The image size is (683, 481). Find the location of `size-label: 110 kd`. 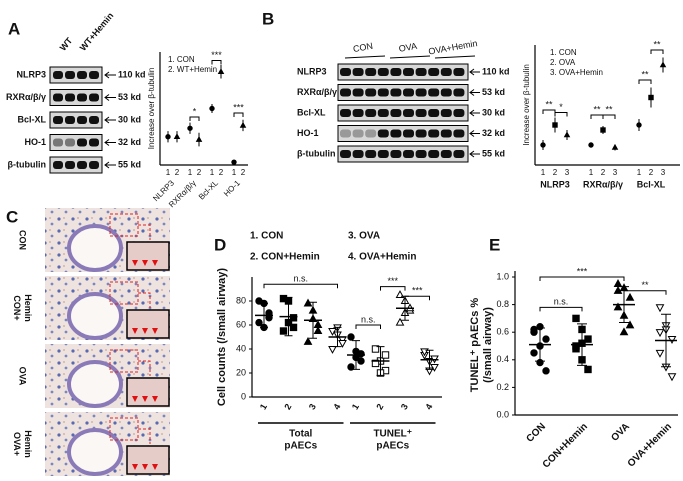

size-label: 110 kd is located at coordinates (496, 71).